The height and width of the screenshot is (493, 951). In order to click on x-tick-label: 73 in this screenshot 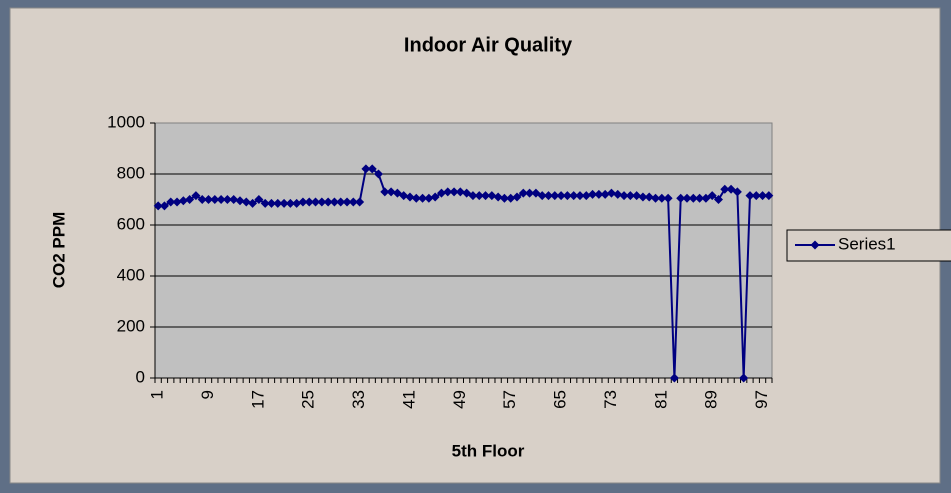, I will do `click(610, 399)`.